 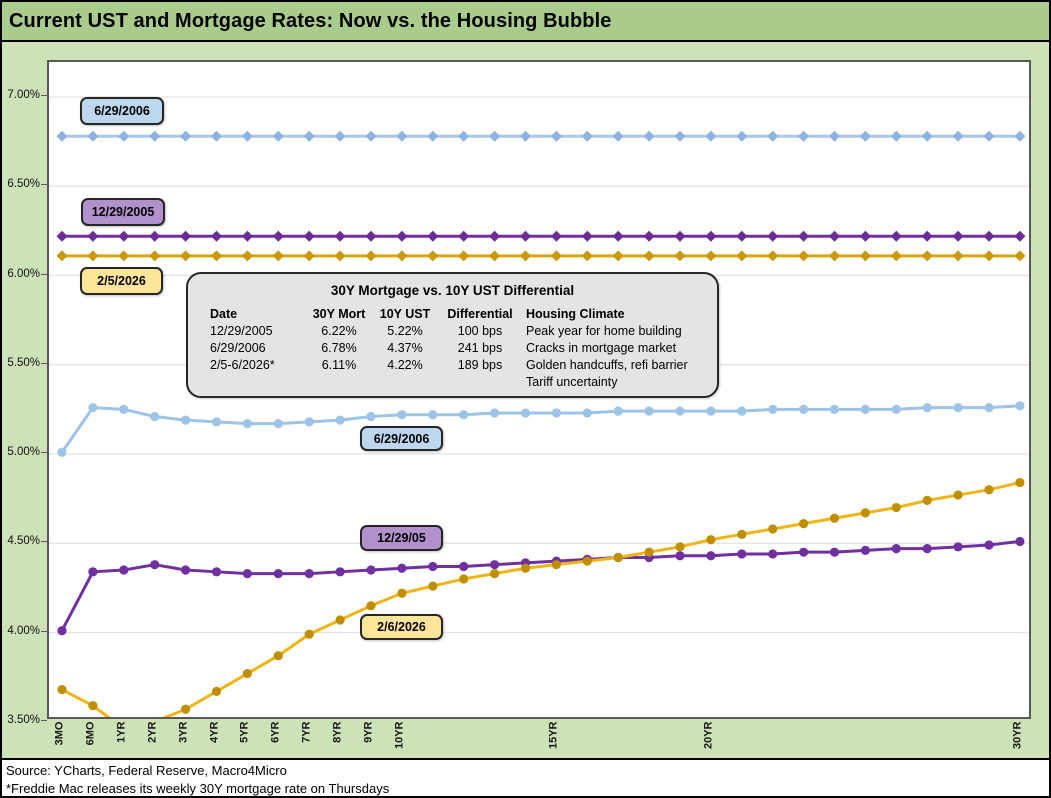 I want to click on series-label-ust-2006: 6/29/2006, so click(x=401, y=438).